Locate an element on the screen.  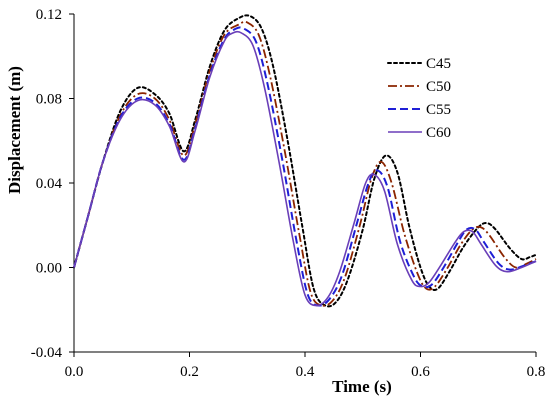
y-tick-label: 0.04 is located at coordinates (49, 184).